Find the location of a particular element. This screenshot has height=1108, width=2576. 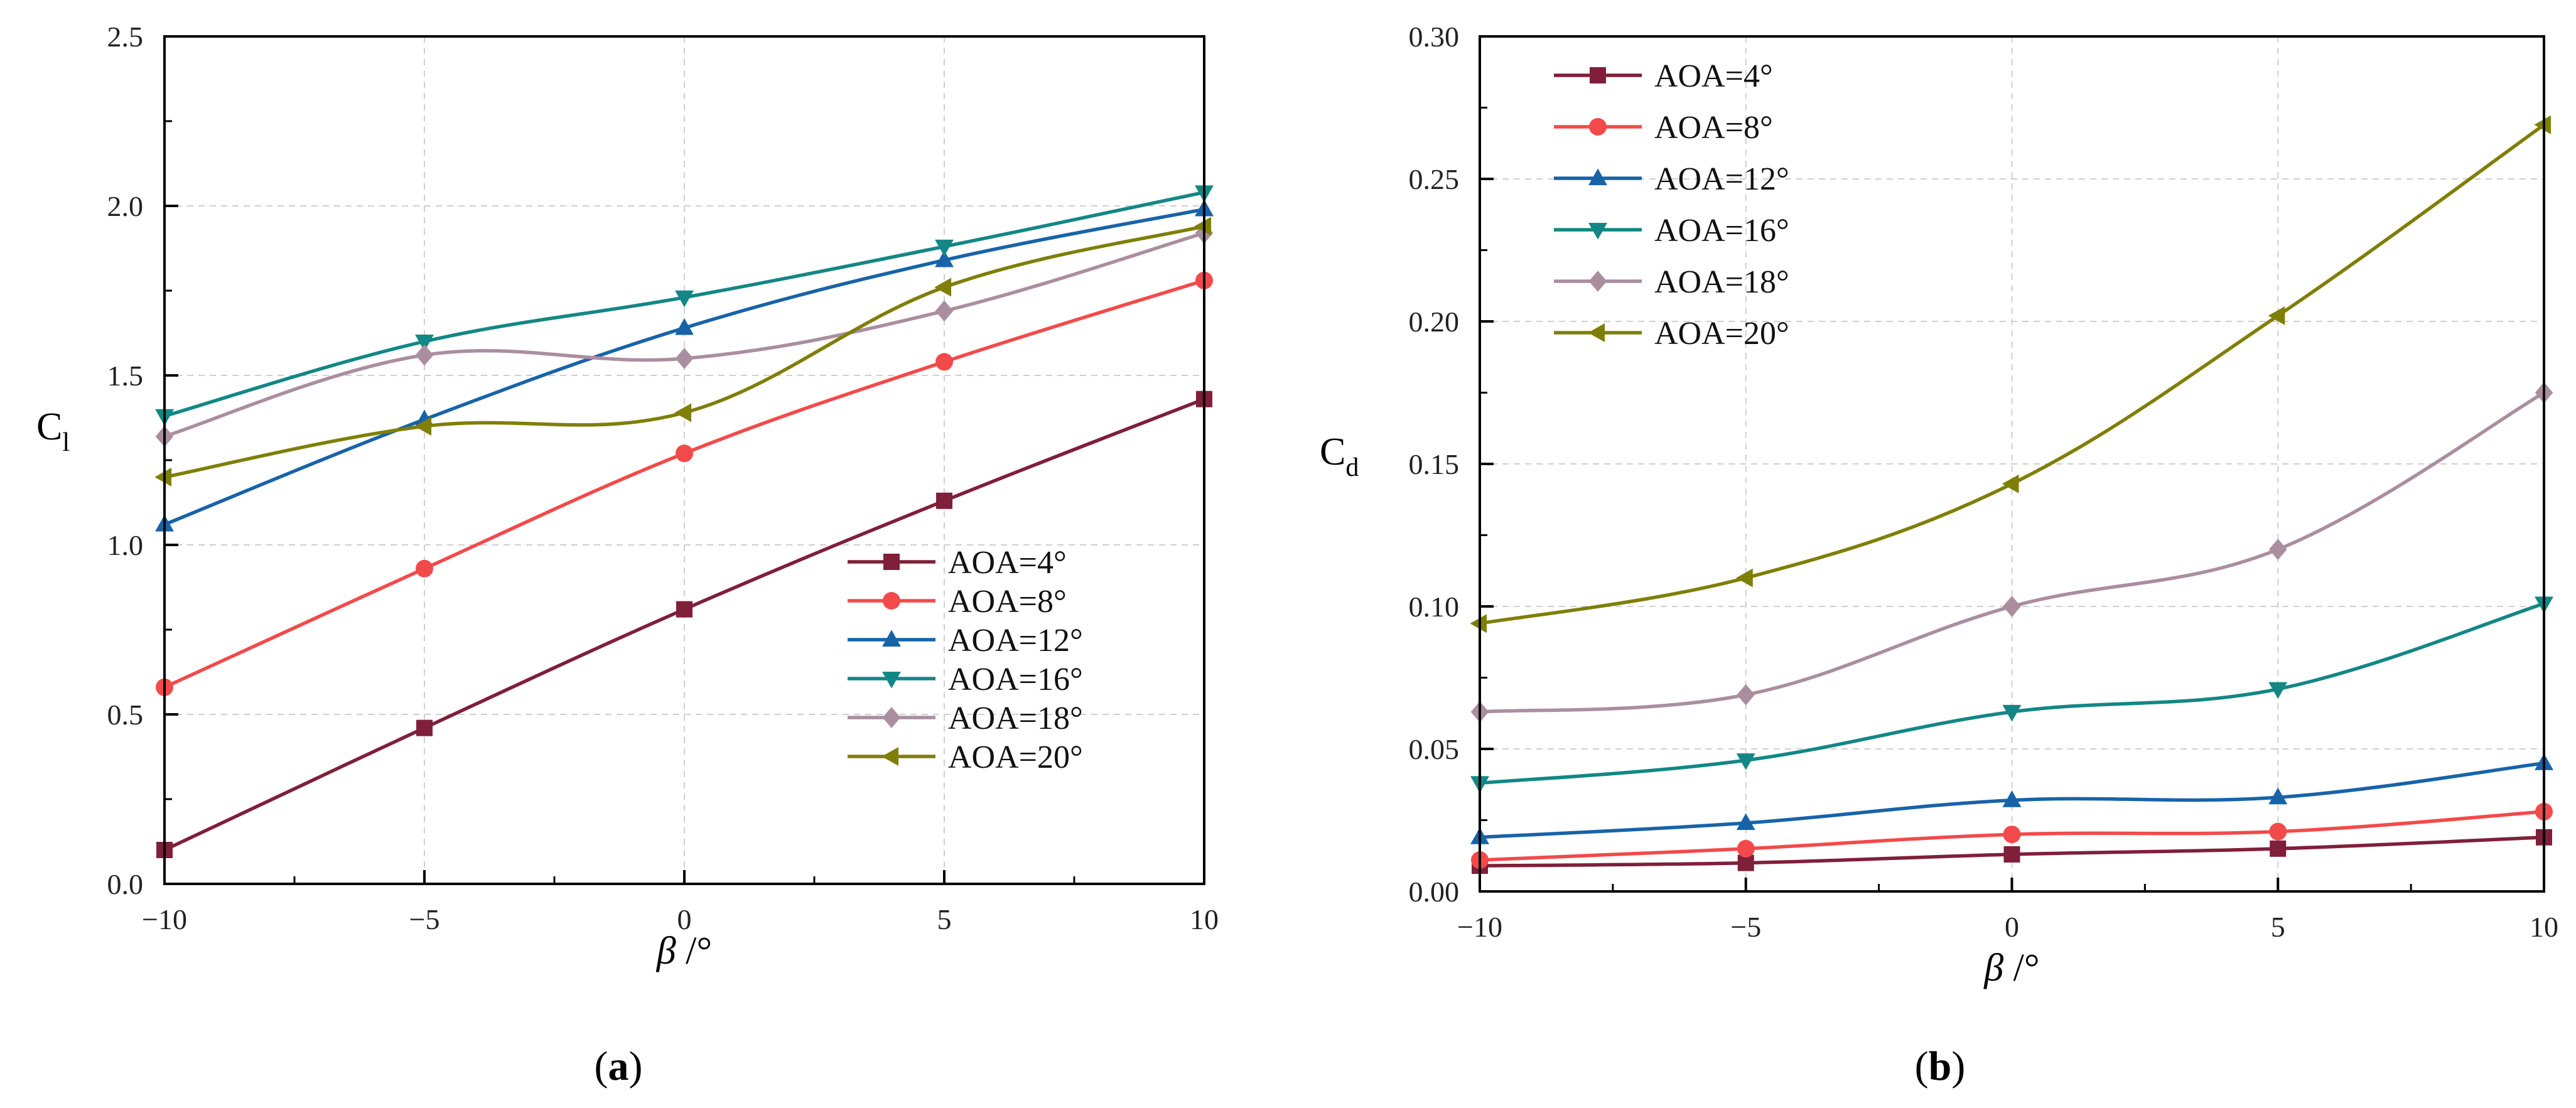

caption-paren-open: ( is located at coordinates (601, 1066).